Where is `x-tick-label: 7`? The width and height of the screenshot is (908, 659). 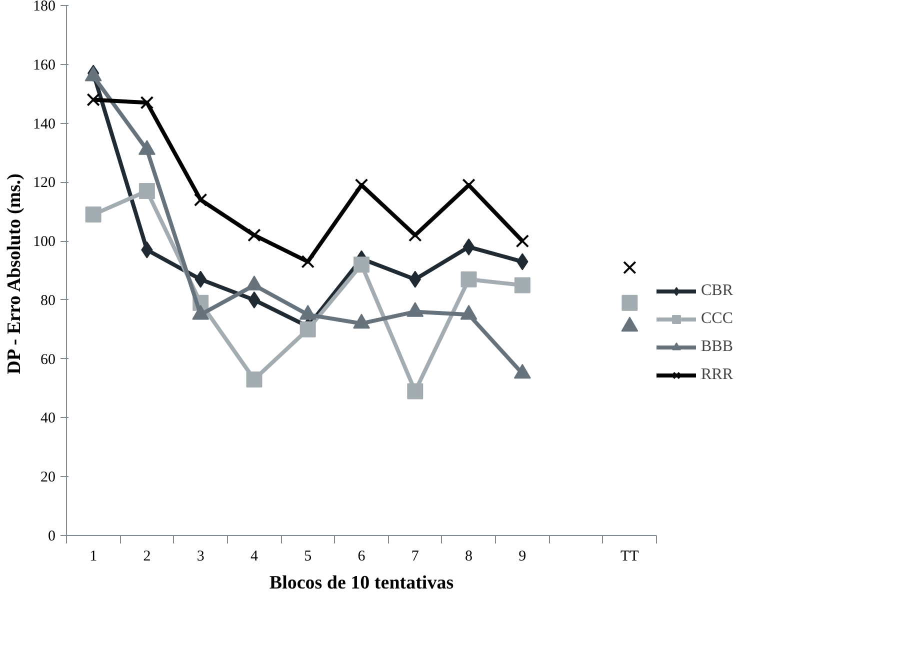 x-tick-label: 7 is located at coordinates (415, 556).